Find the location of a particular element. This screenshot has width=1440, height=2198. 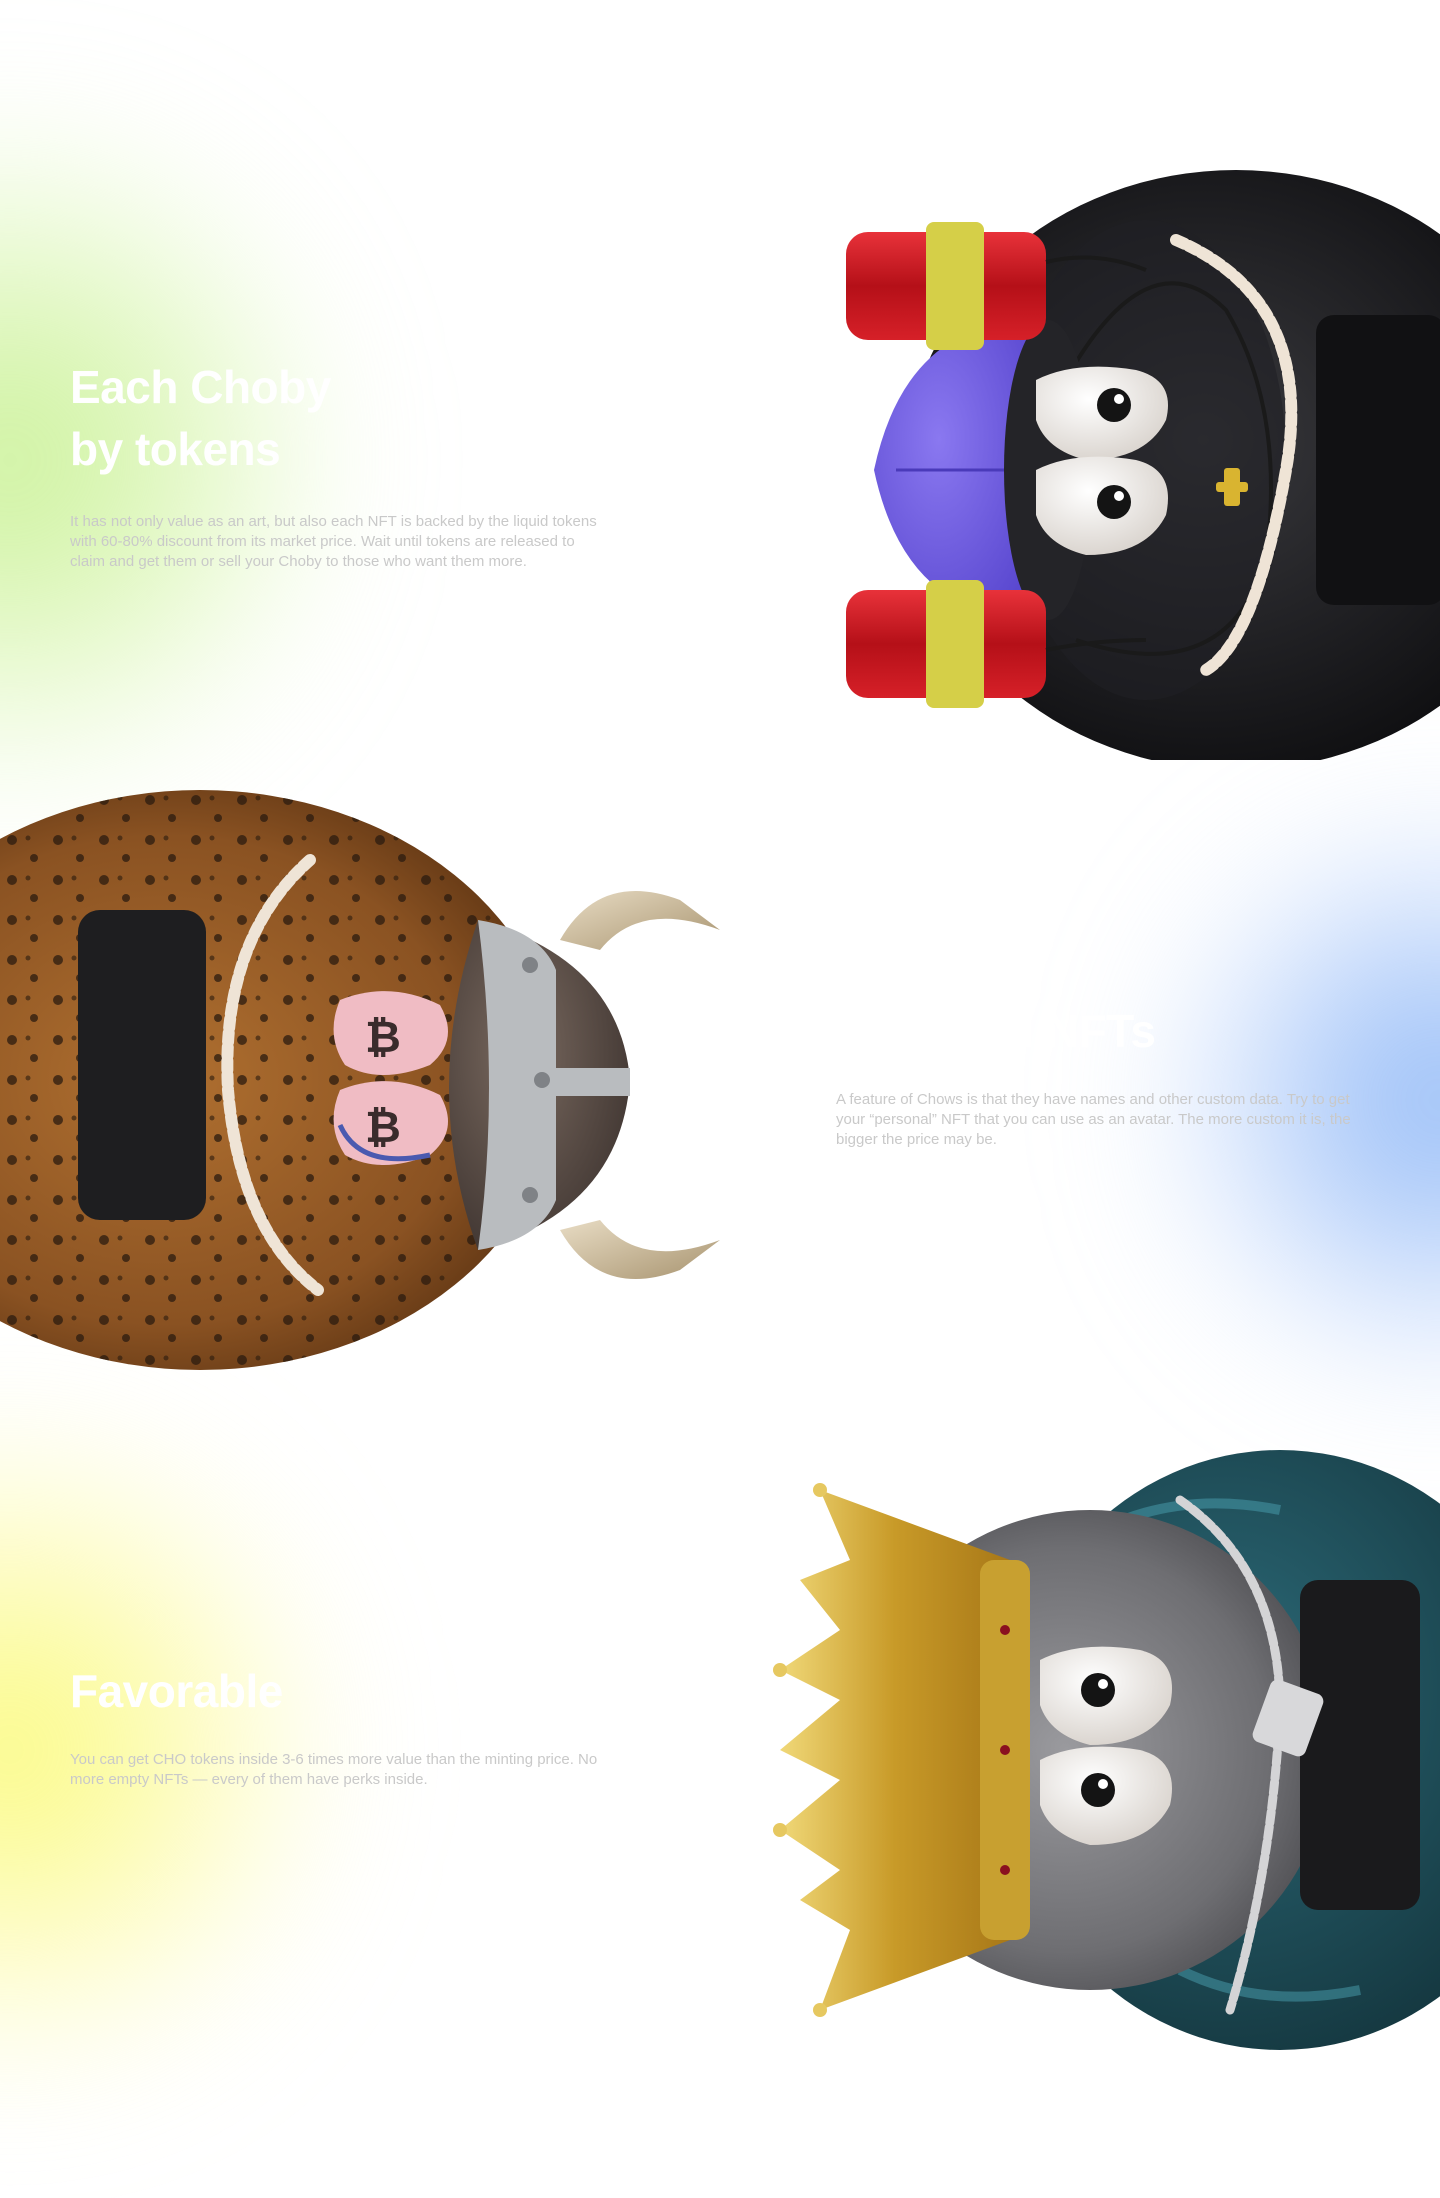

leopard-fur-monster-with-viking-helmet-icon: ₿ ₿ is located at coordinates (365, 1080).